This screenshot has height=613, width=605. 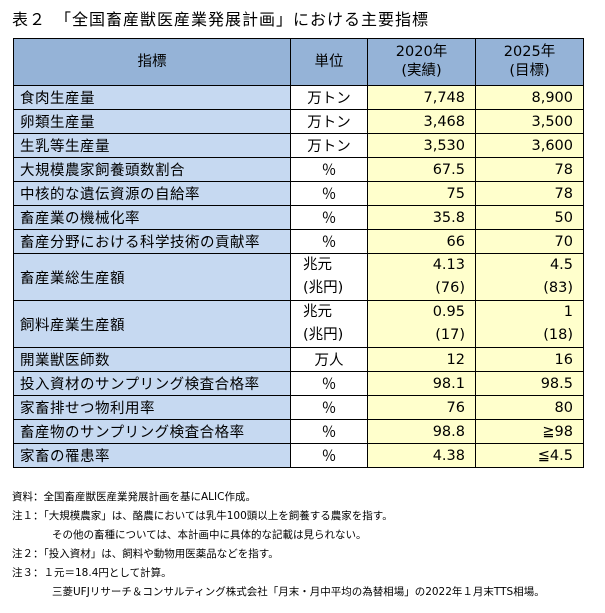 I want to click on row-value-2025: 1 (18), so click(x=529, y=324).